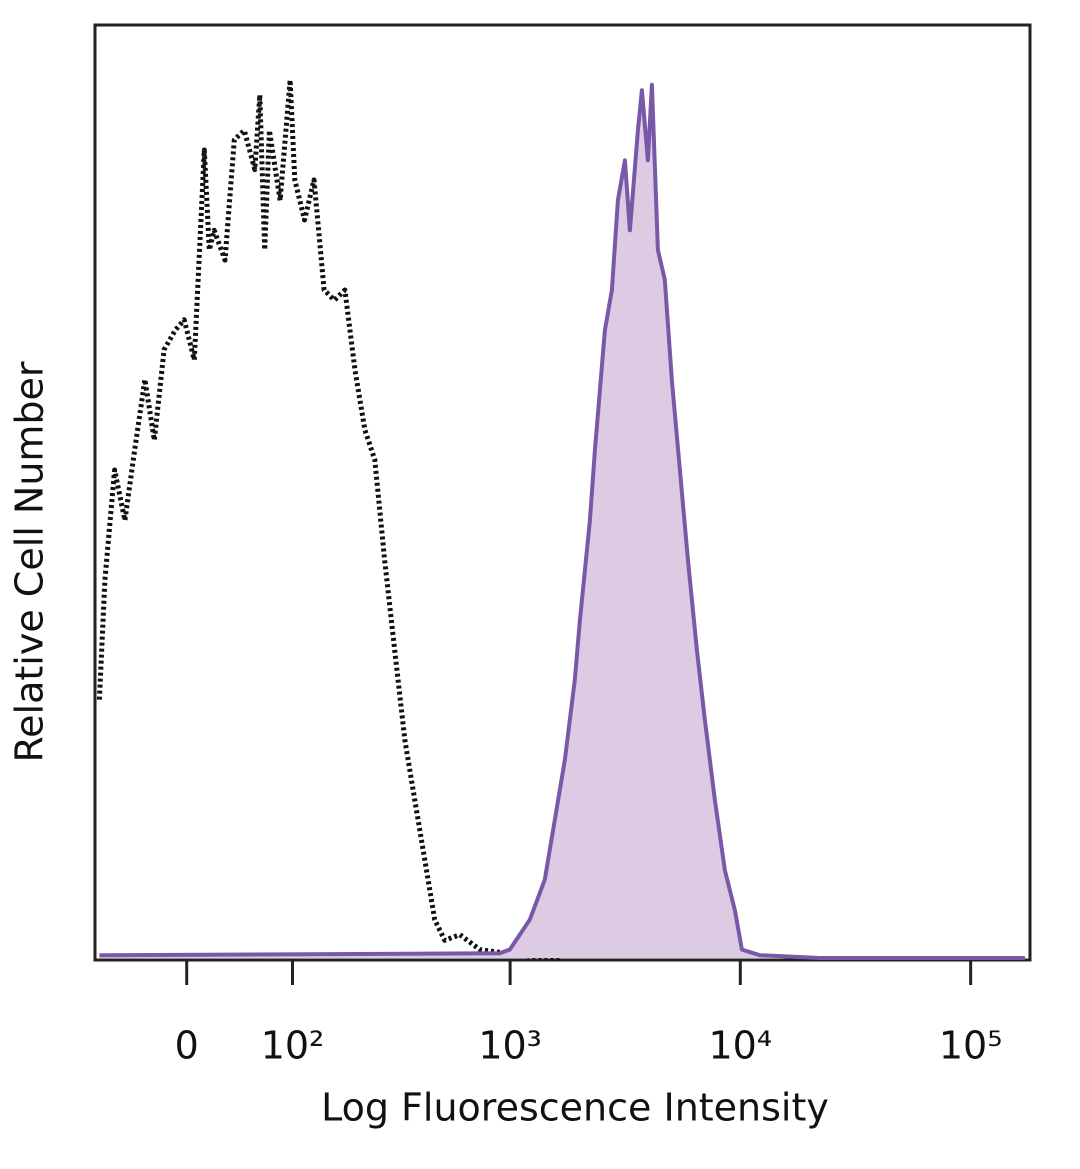  I want to click on x-tick-label: 10⁵, so click(971, 1046).